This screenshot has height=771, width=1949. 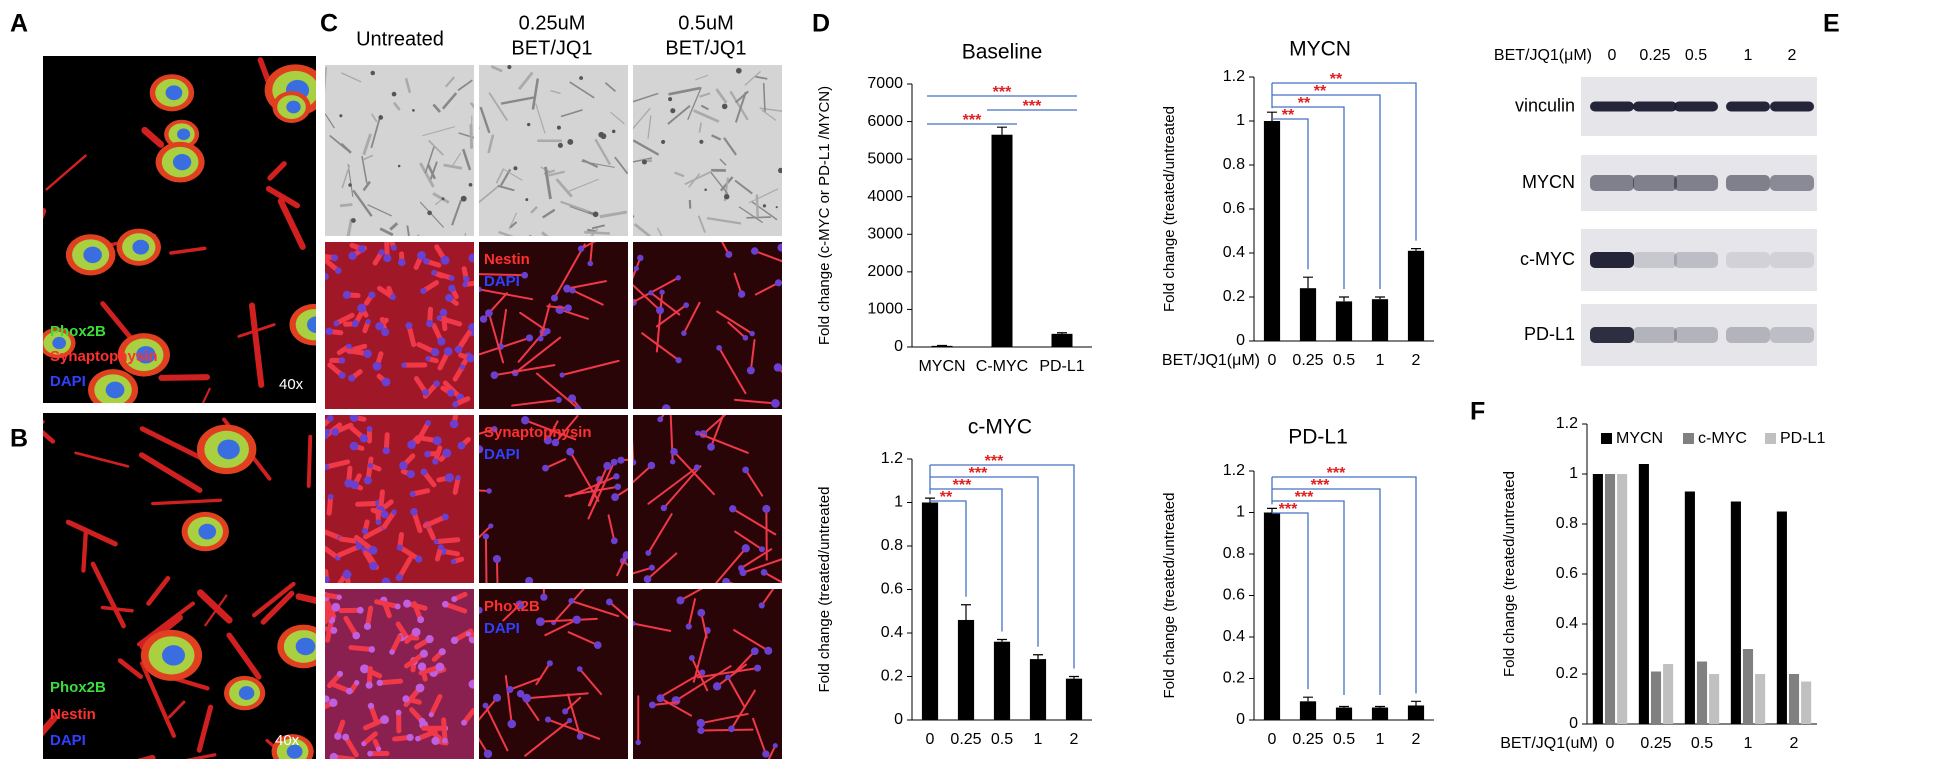 I want to click on significance-bracket, so click(x=1290, y=194).